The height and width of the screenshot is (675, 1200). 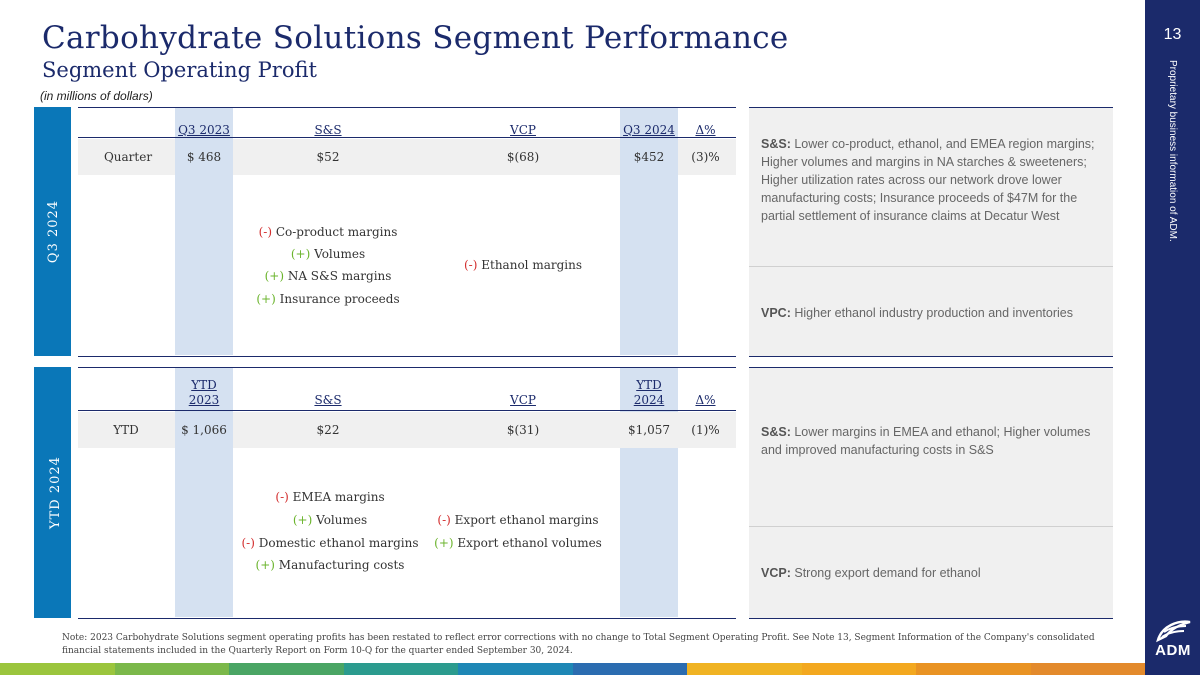 I want to click on ytd-ss-driver: (+) Manufacturing costs, so click(x=330, y=565).